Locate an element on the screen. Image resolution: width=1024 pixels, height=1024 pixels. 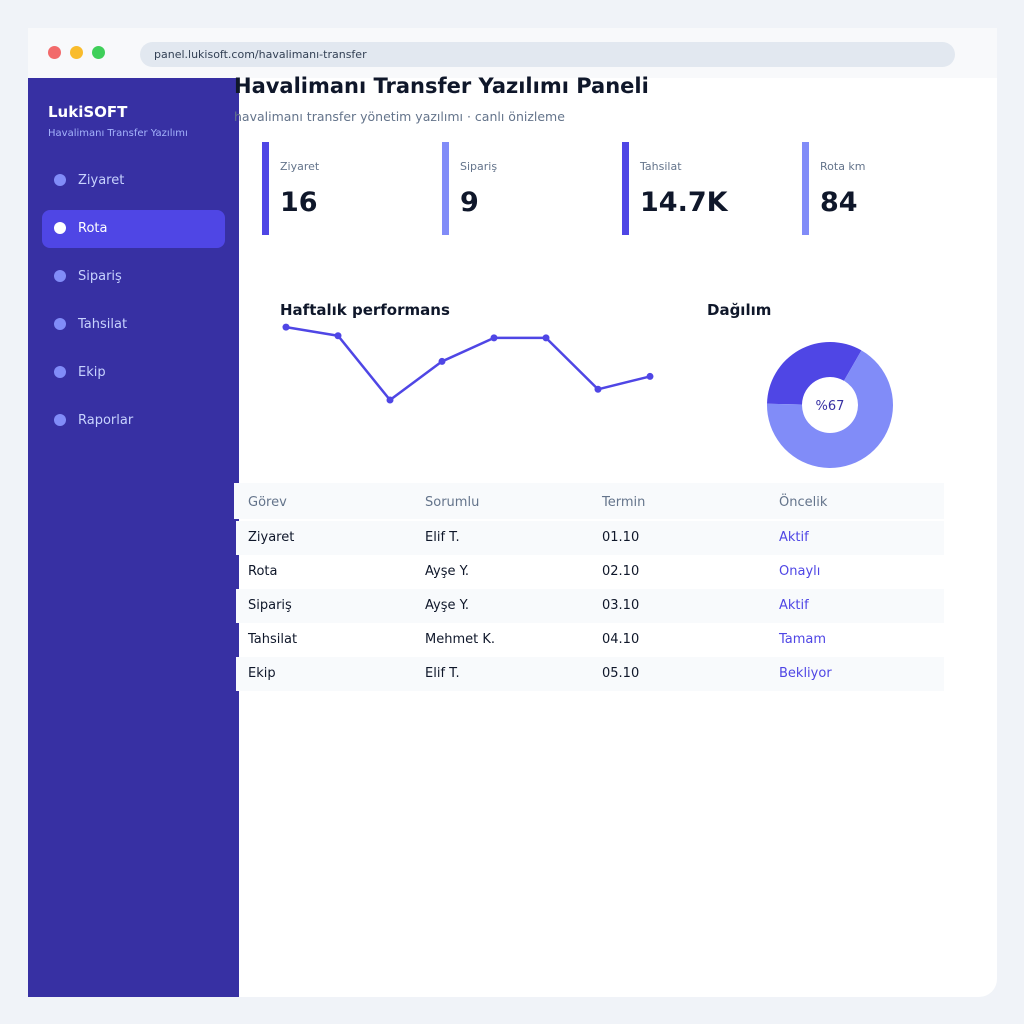
table-row: Rota Ayşe Y. 02.10 Onaylı is located at coordinates (590, 572).